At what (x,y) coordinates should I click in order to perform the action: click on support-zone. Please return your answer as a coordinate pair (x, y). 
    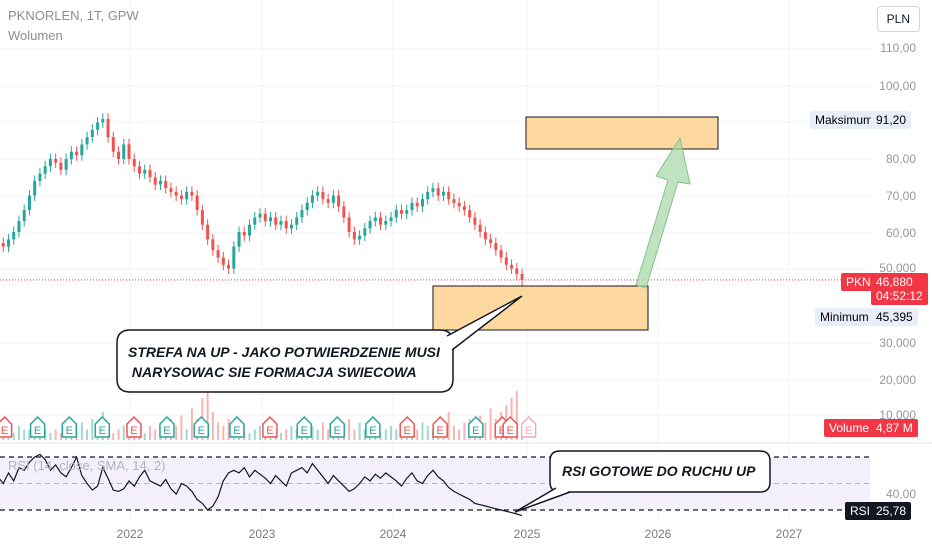
    Looking at the image, I should click on (540, 308).